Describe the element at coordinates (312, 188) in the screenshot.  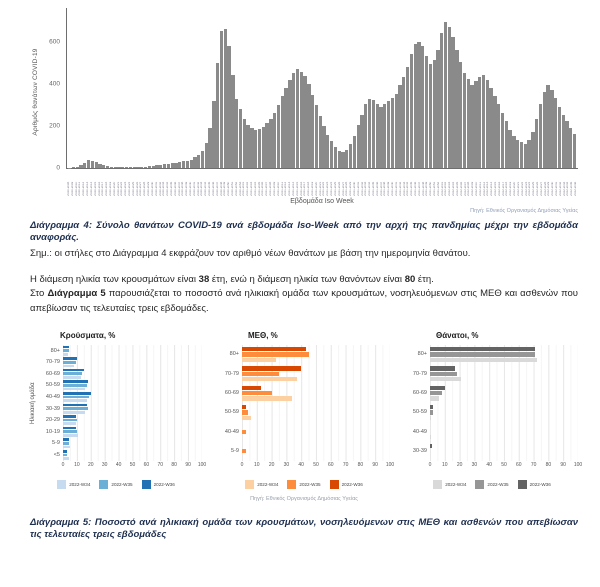
I see `weekly-x-tick: 2021-W19` at that location.